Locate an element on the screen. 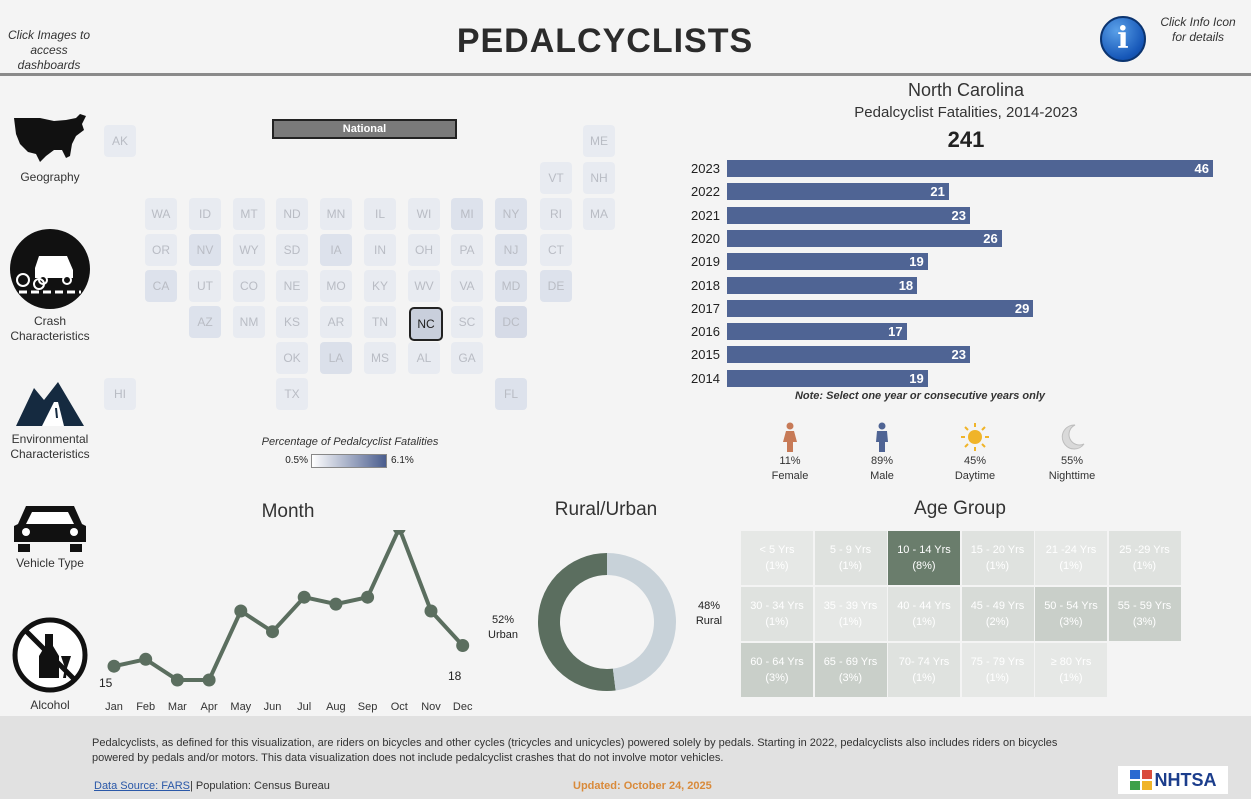 This screenshot has width=1251, height=799. state-tile-ky: KY is located at coordinates (380, 286).